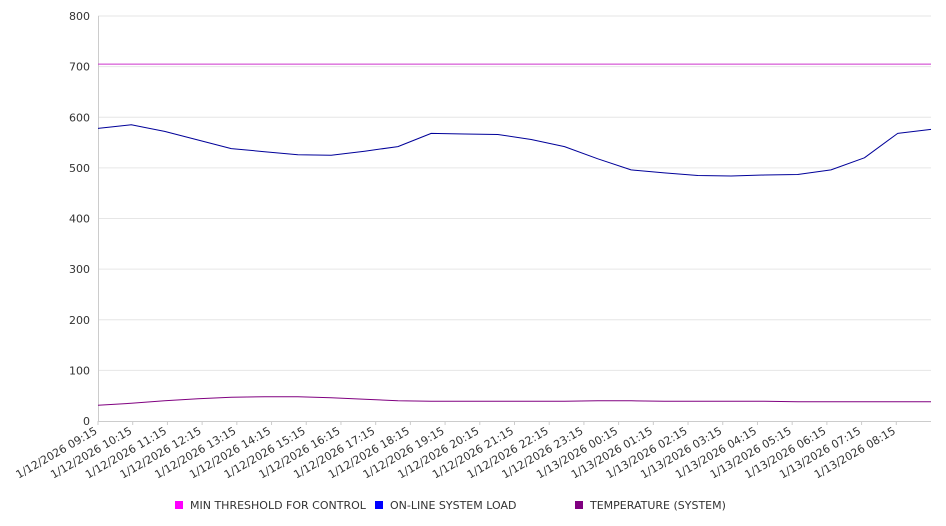 This screenshot has width=946, height=526. I want to click on legend-label: ON-LINE SYSTEM LOAD, so click(453, 505).